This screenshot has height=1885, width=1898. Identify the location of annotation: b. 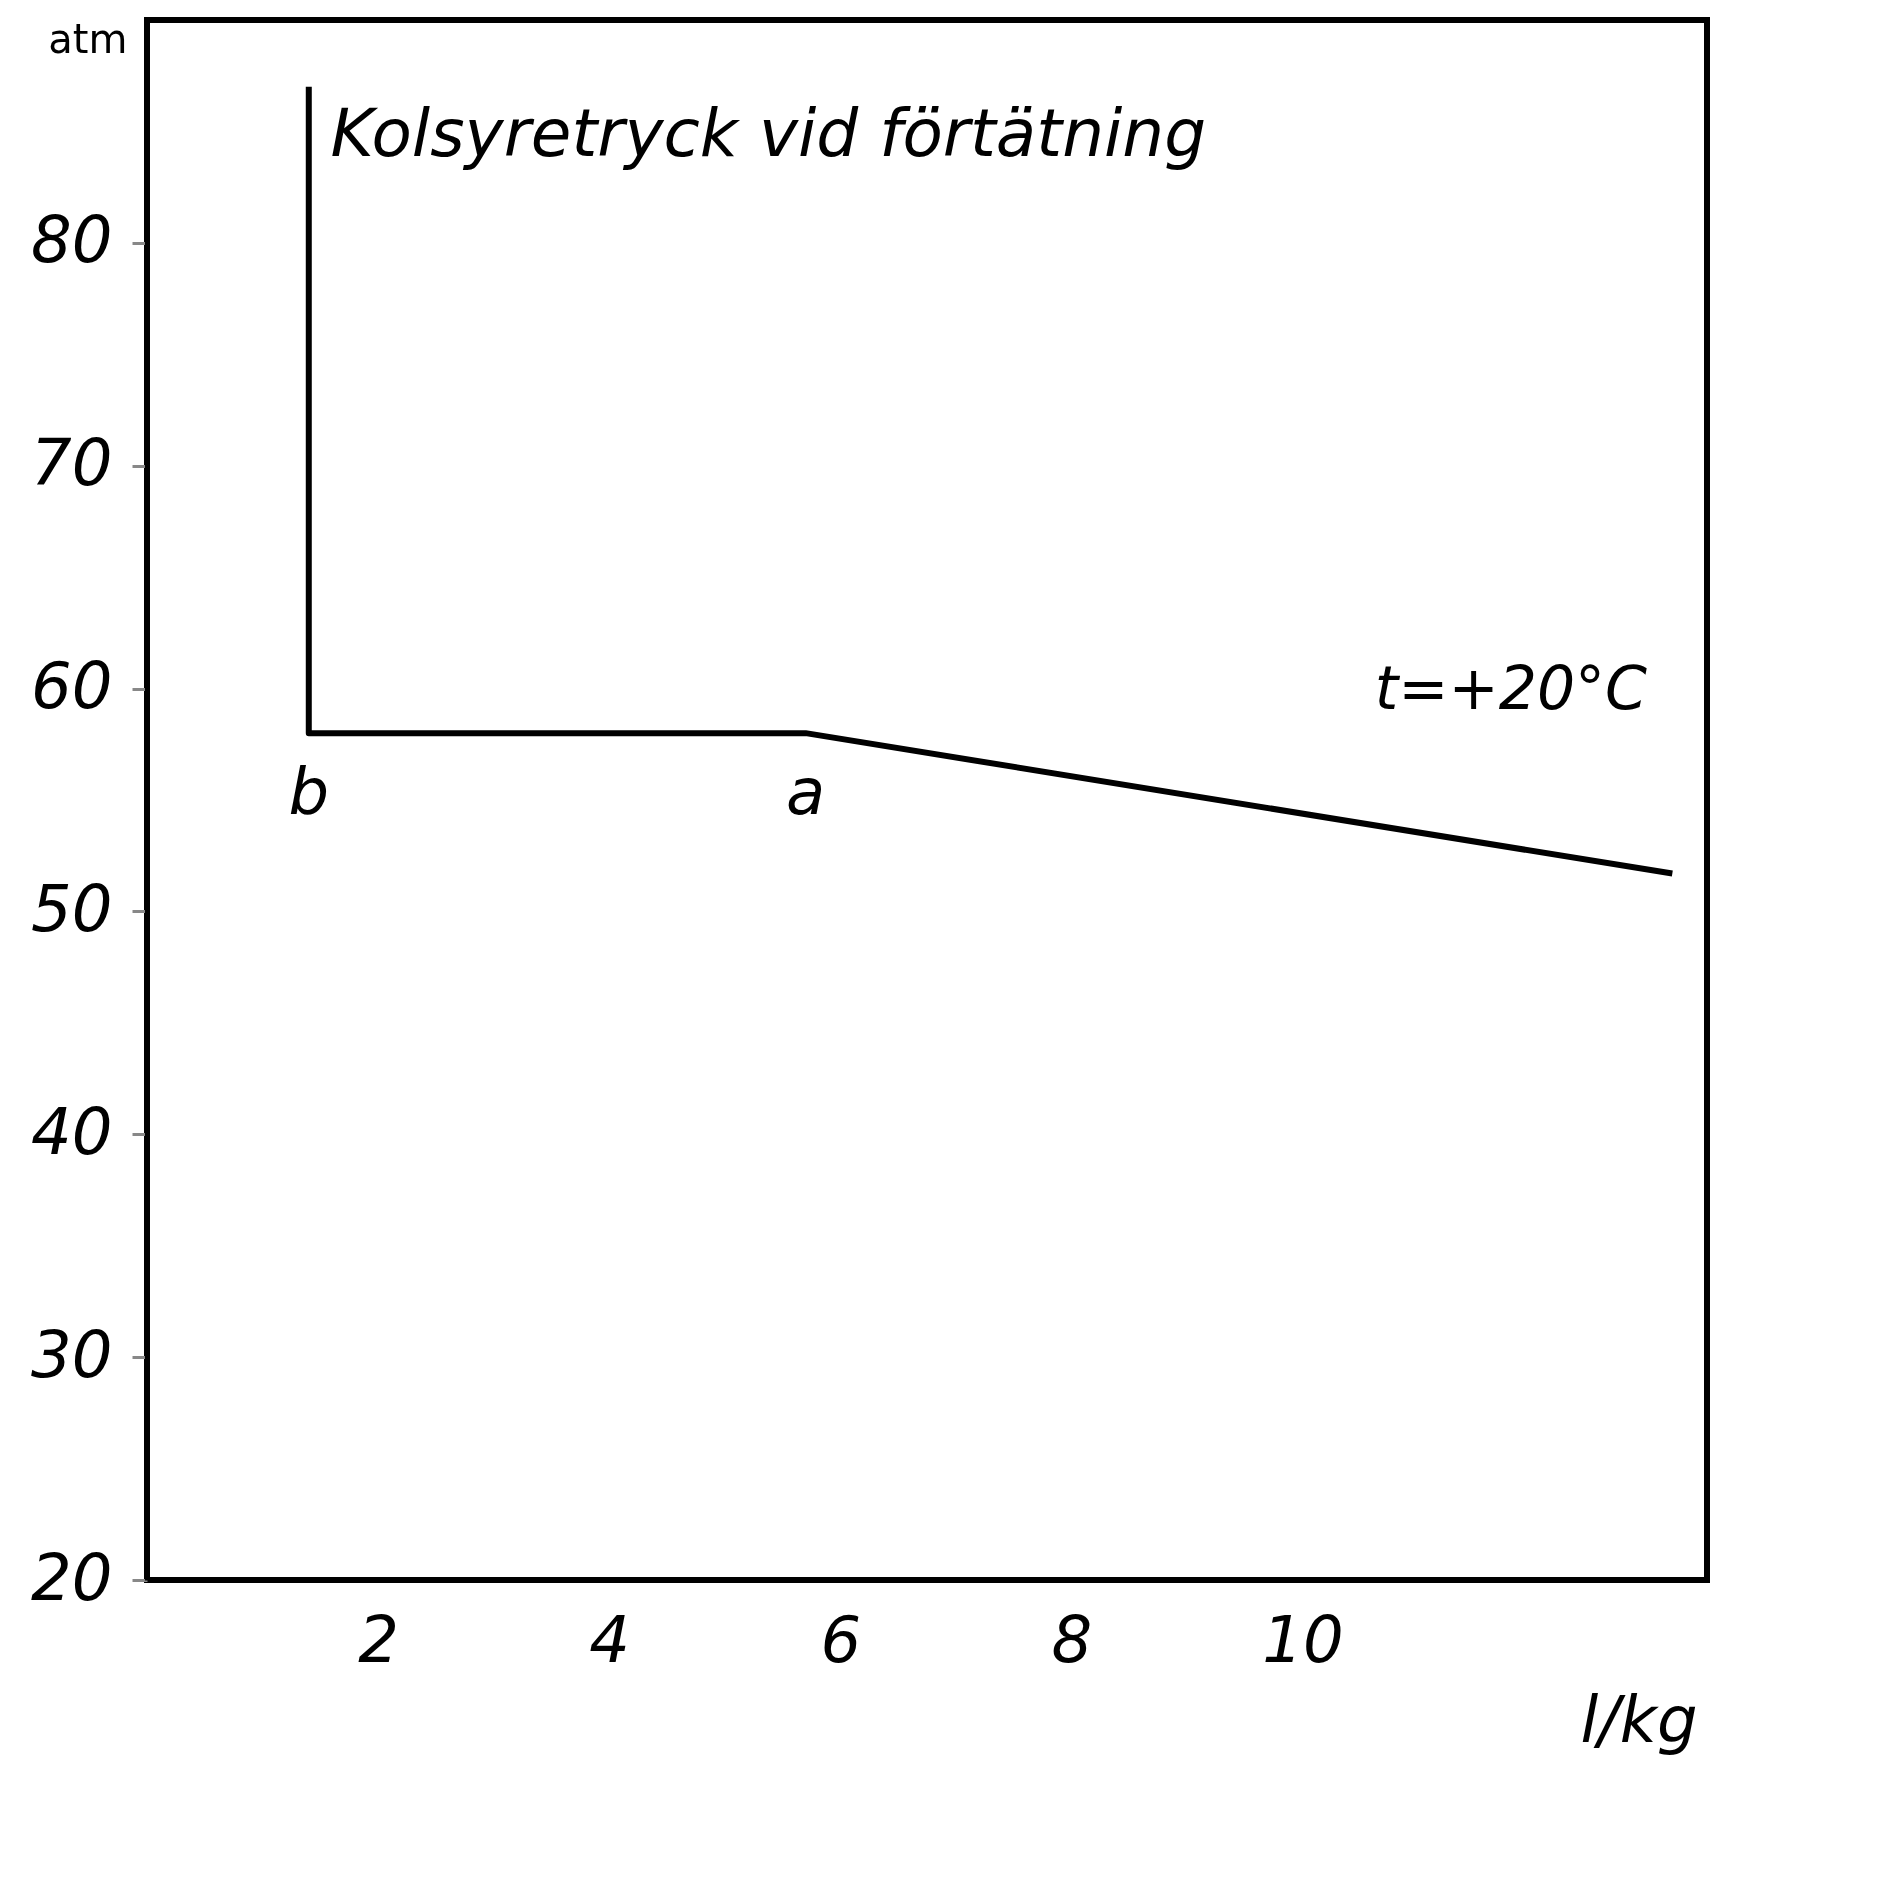
(309, 792).